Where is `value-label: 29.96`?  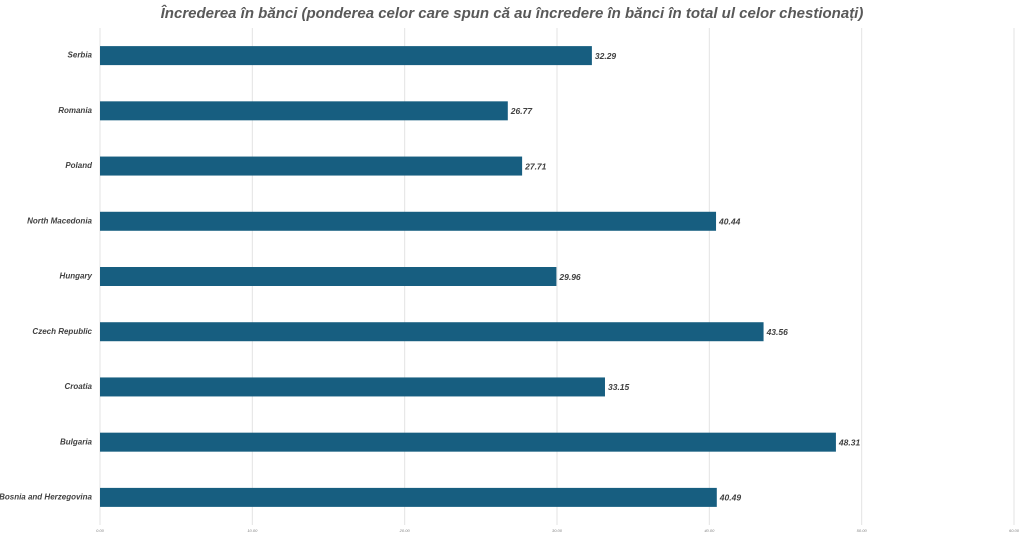
value-label: 29.96 is located at coordinates (569, 277).